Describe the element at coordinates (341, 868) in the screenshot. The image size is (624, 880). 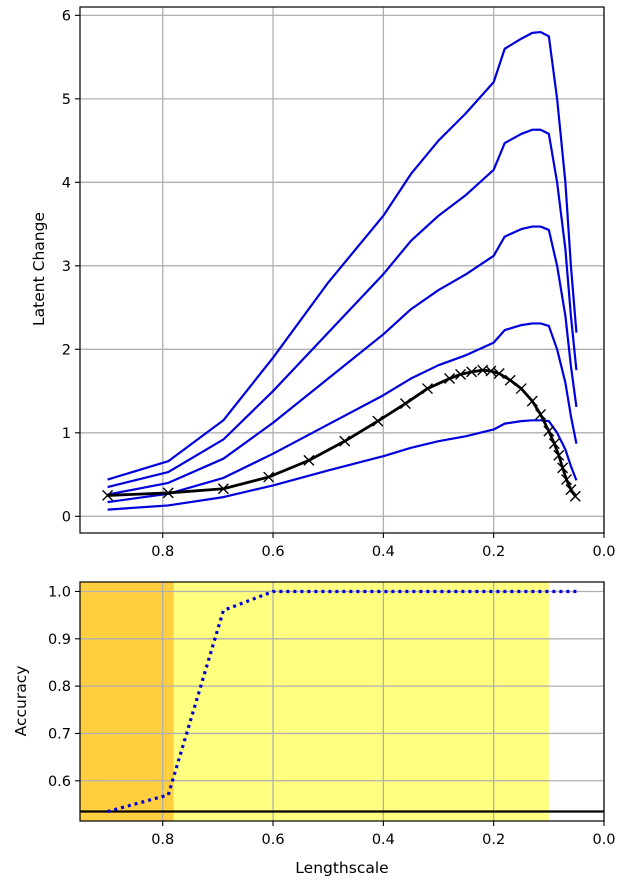
I see `bottom-x-axis-label: Lengthscale` at that location.